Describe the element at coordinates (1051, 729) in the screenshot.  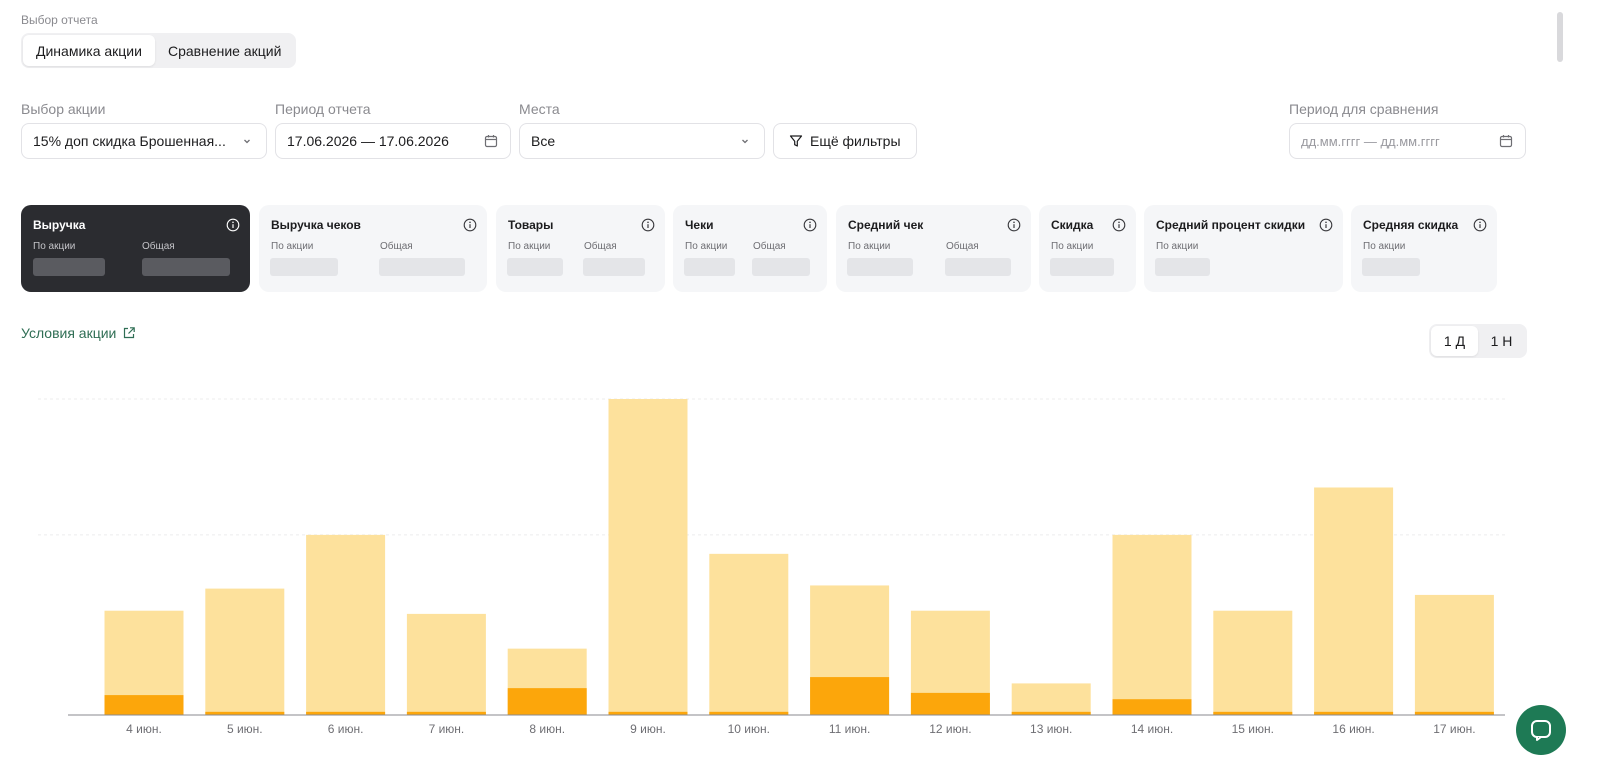
I see `x-tick-label: 13 июн.` at that location.